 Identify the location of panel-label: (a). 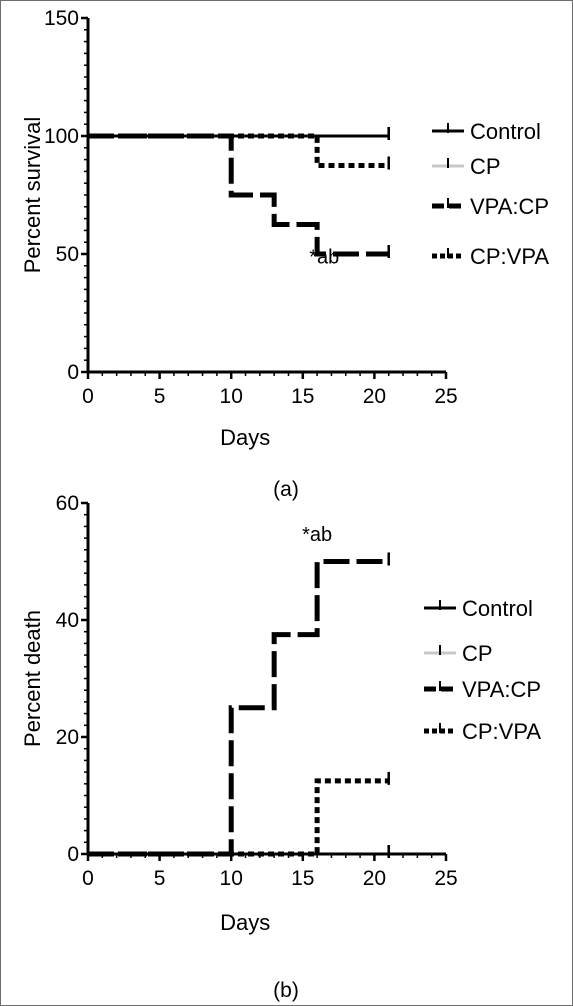
(286, 489).